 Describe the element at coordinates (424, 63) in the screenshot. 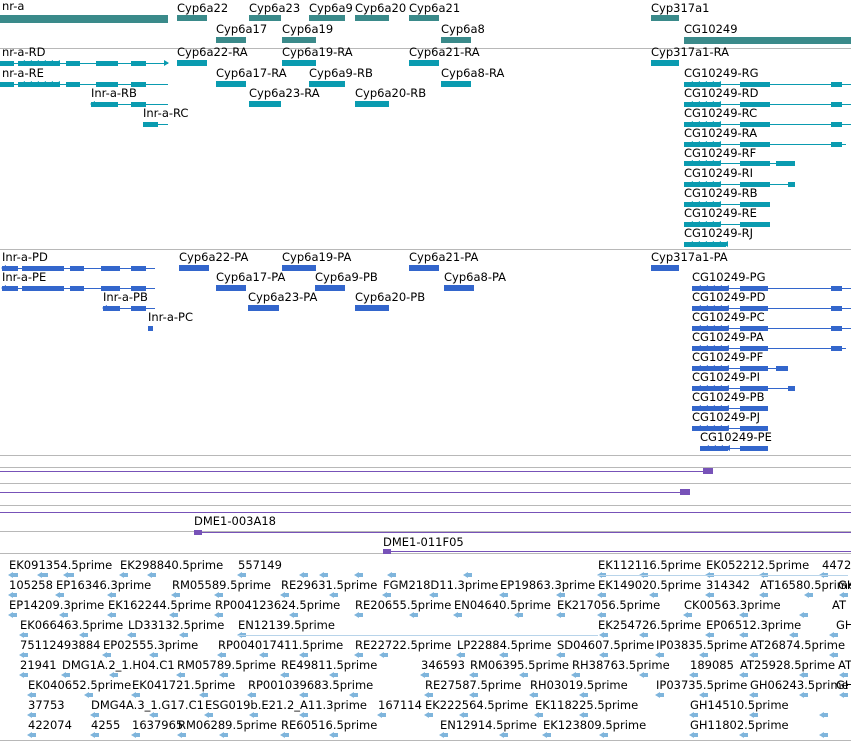

I see `transcript-cyp6a21-ra-exon` at that location.